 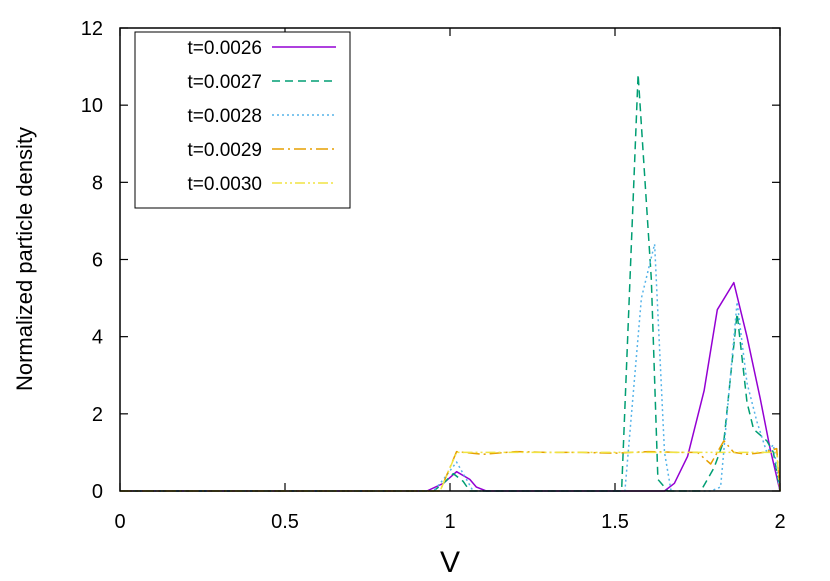 I want to click on x-tick-label: 0.5, so click(x=285, y=522).